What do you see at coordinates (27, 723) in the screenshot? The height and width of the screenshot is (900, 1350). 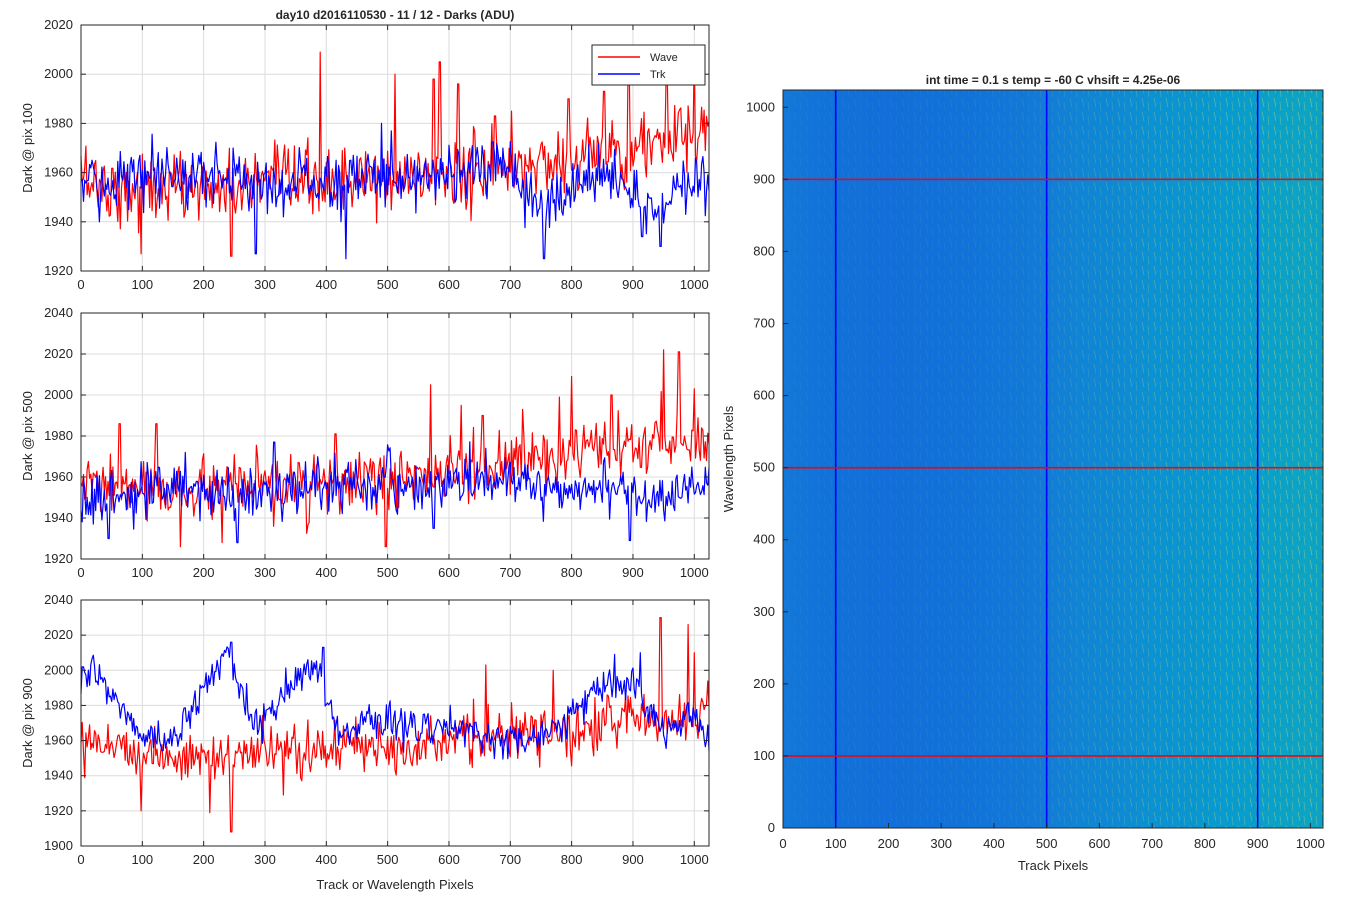 I see `y-axis-label: Dark @ pix 900` at bounding box center [27, 723].